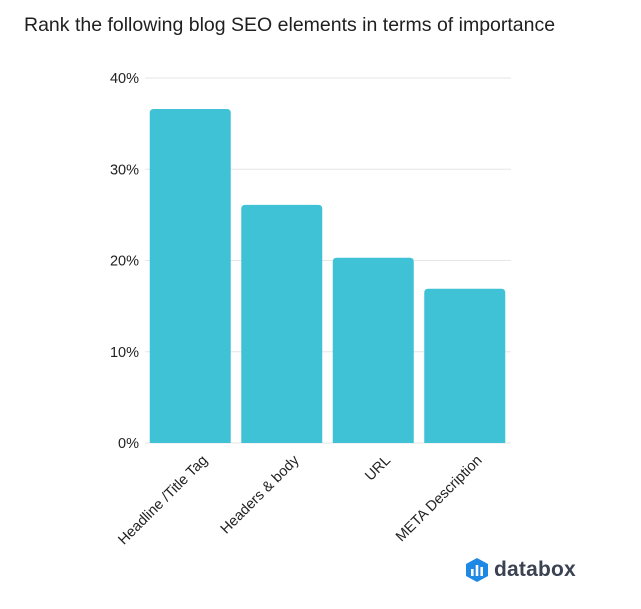 The image size is (641, 609). What do you see at coordinates (124, 170) in the screenshot?
I see `y-tick-label: 30%` at bounding box center [124, 170].